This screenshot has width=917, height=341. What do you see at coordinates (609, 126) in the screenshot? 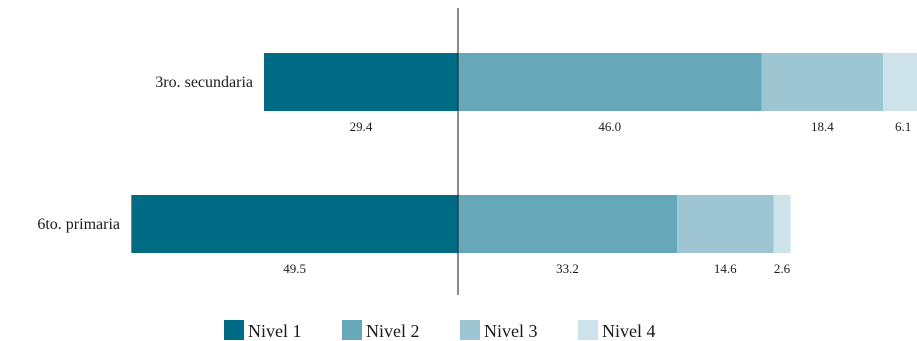
I see `value-label: 46.0` at bounding box center [609, 126].